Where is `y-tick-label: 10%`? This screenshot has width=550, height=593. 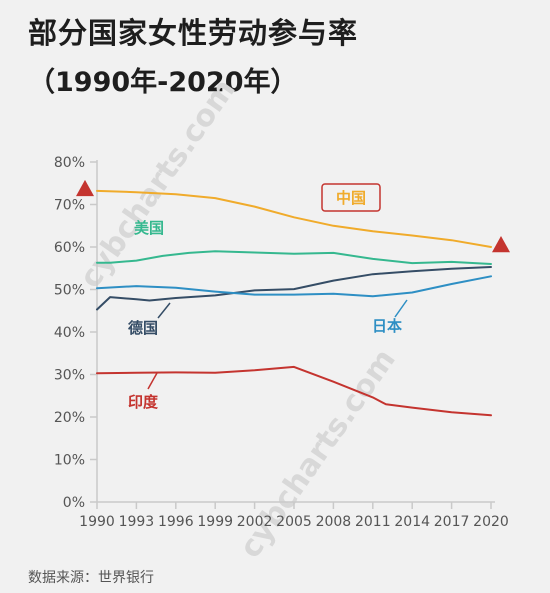 y-tick-label: 10% is located at coordinates (69, 461).